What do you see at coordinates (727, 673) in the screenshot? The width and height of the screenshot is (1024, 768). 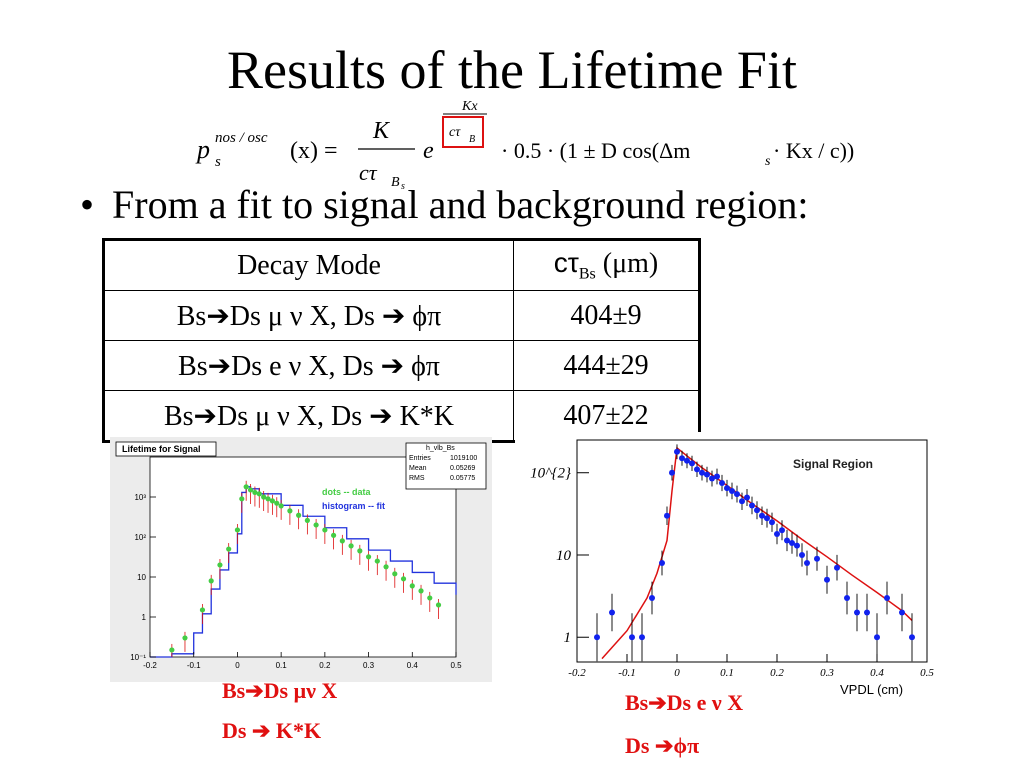 I see `right-x-tick-label: 0.1` at bounding box center [727, 673].